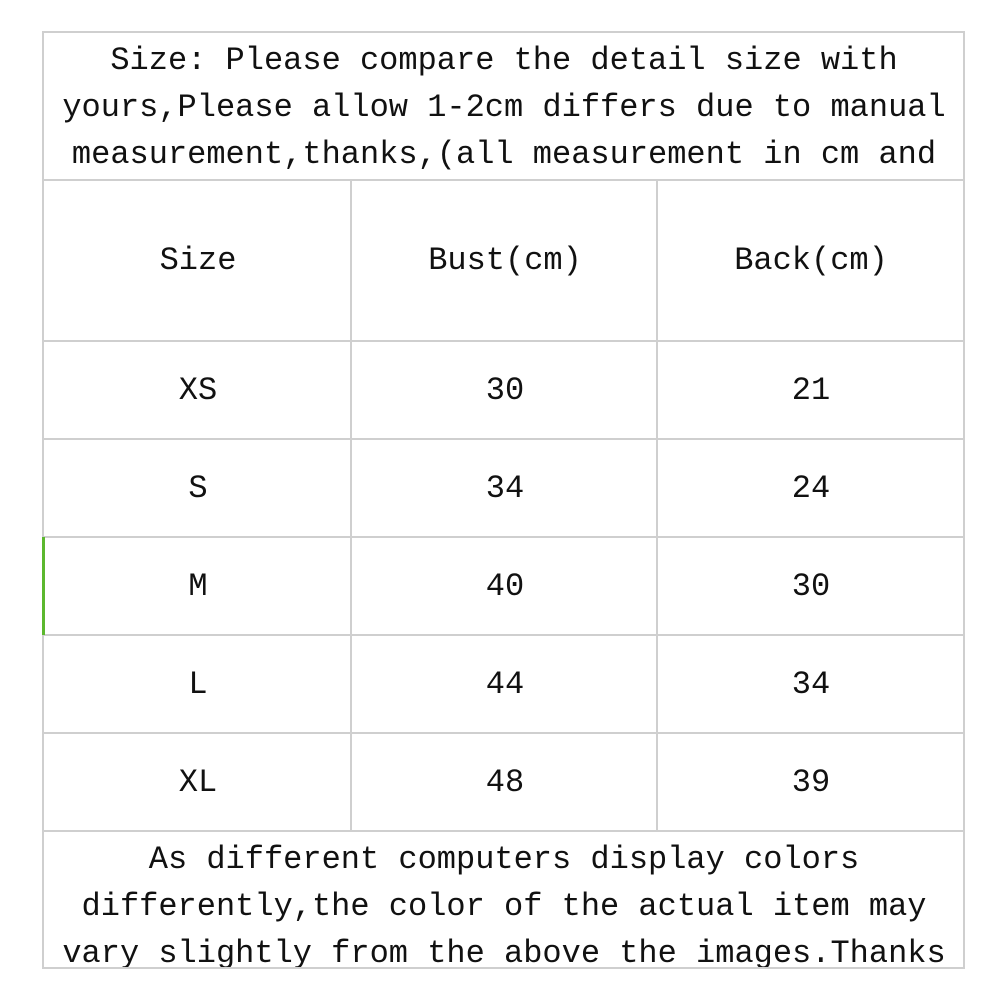  What do you see at coordinates (198, 390) in the screenshot?
I see `cell-size: XS` at bounding box center [198, 390].